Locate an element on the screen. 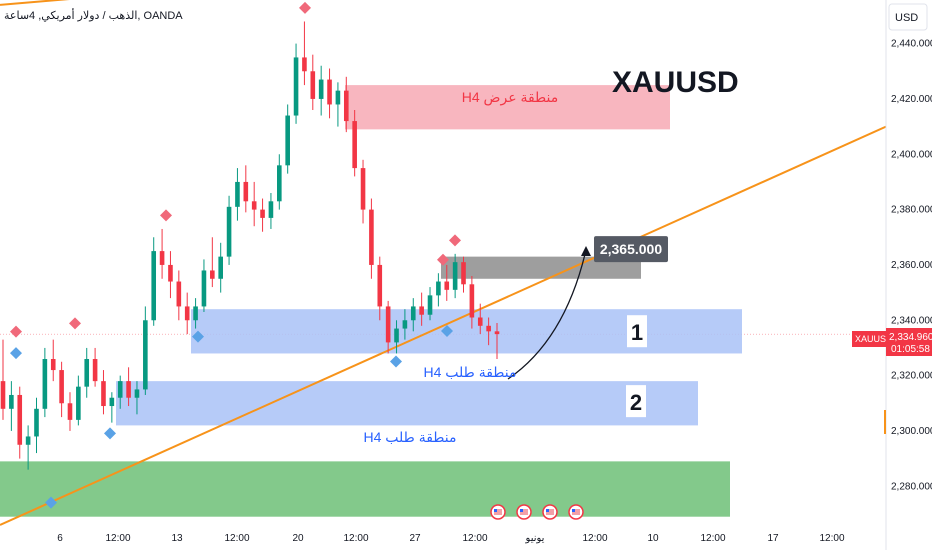 The image size is (932, 555). supply-zone is located at coordinates (507, 107).